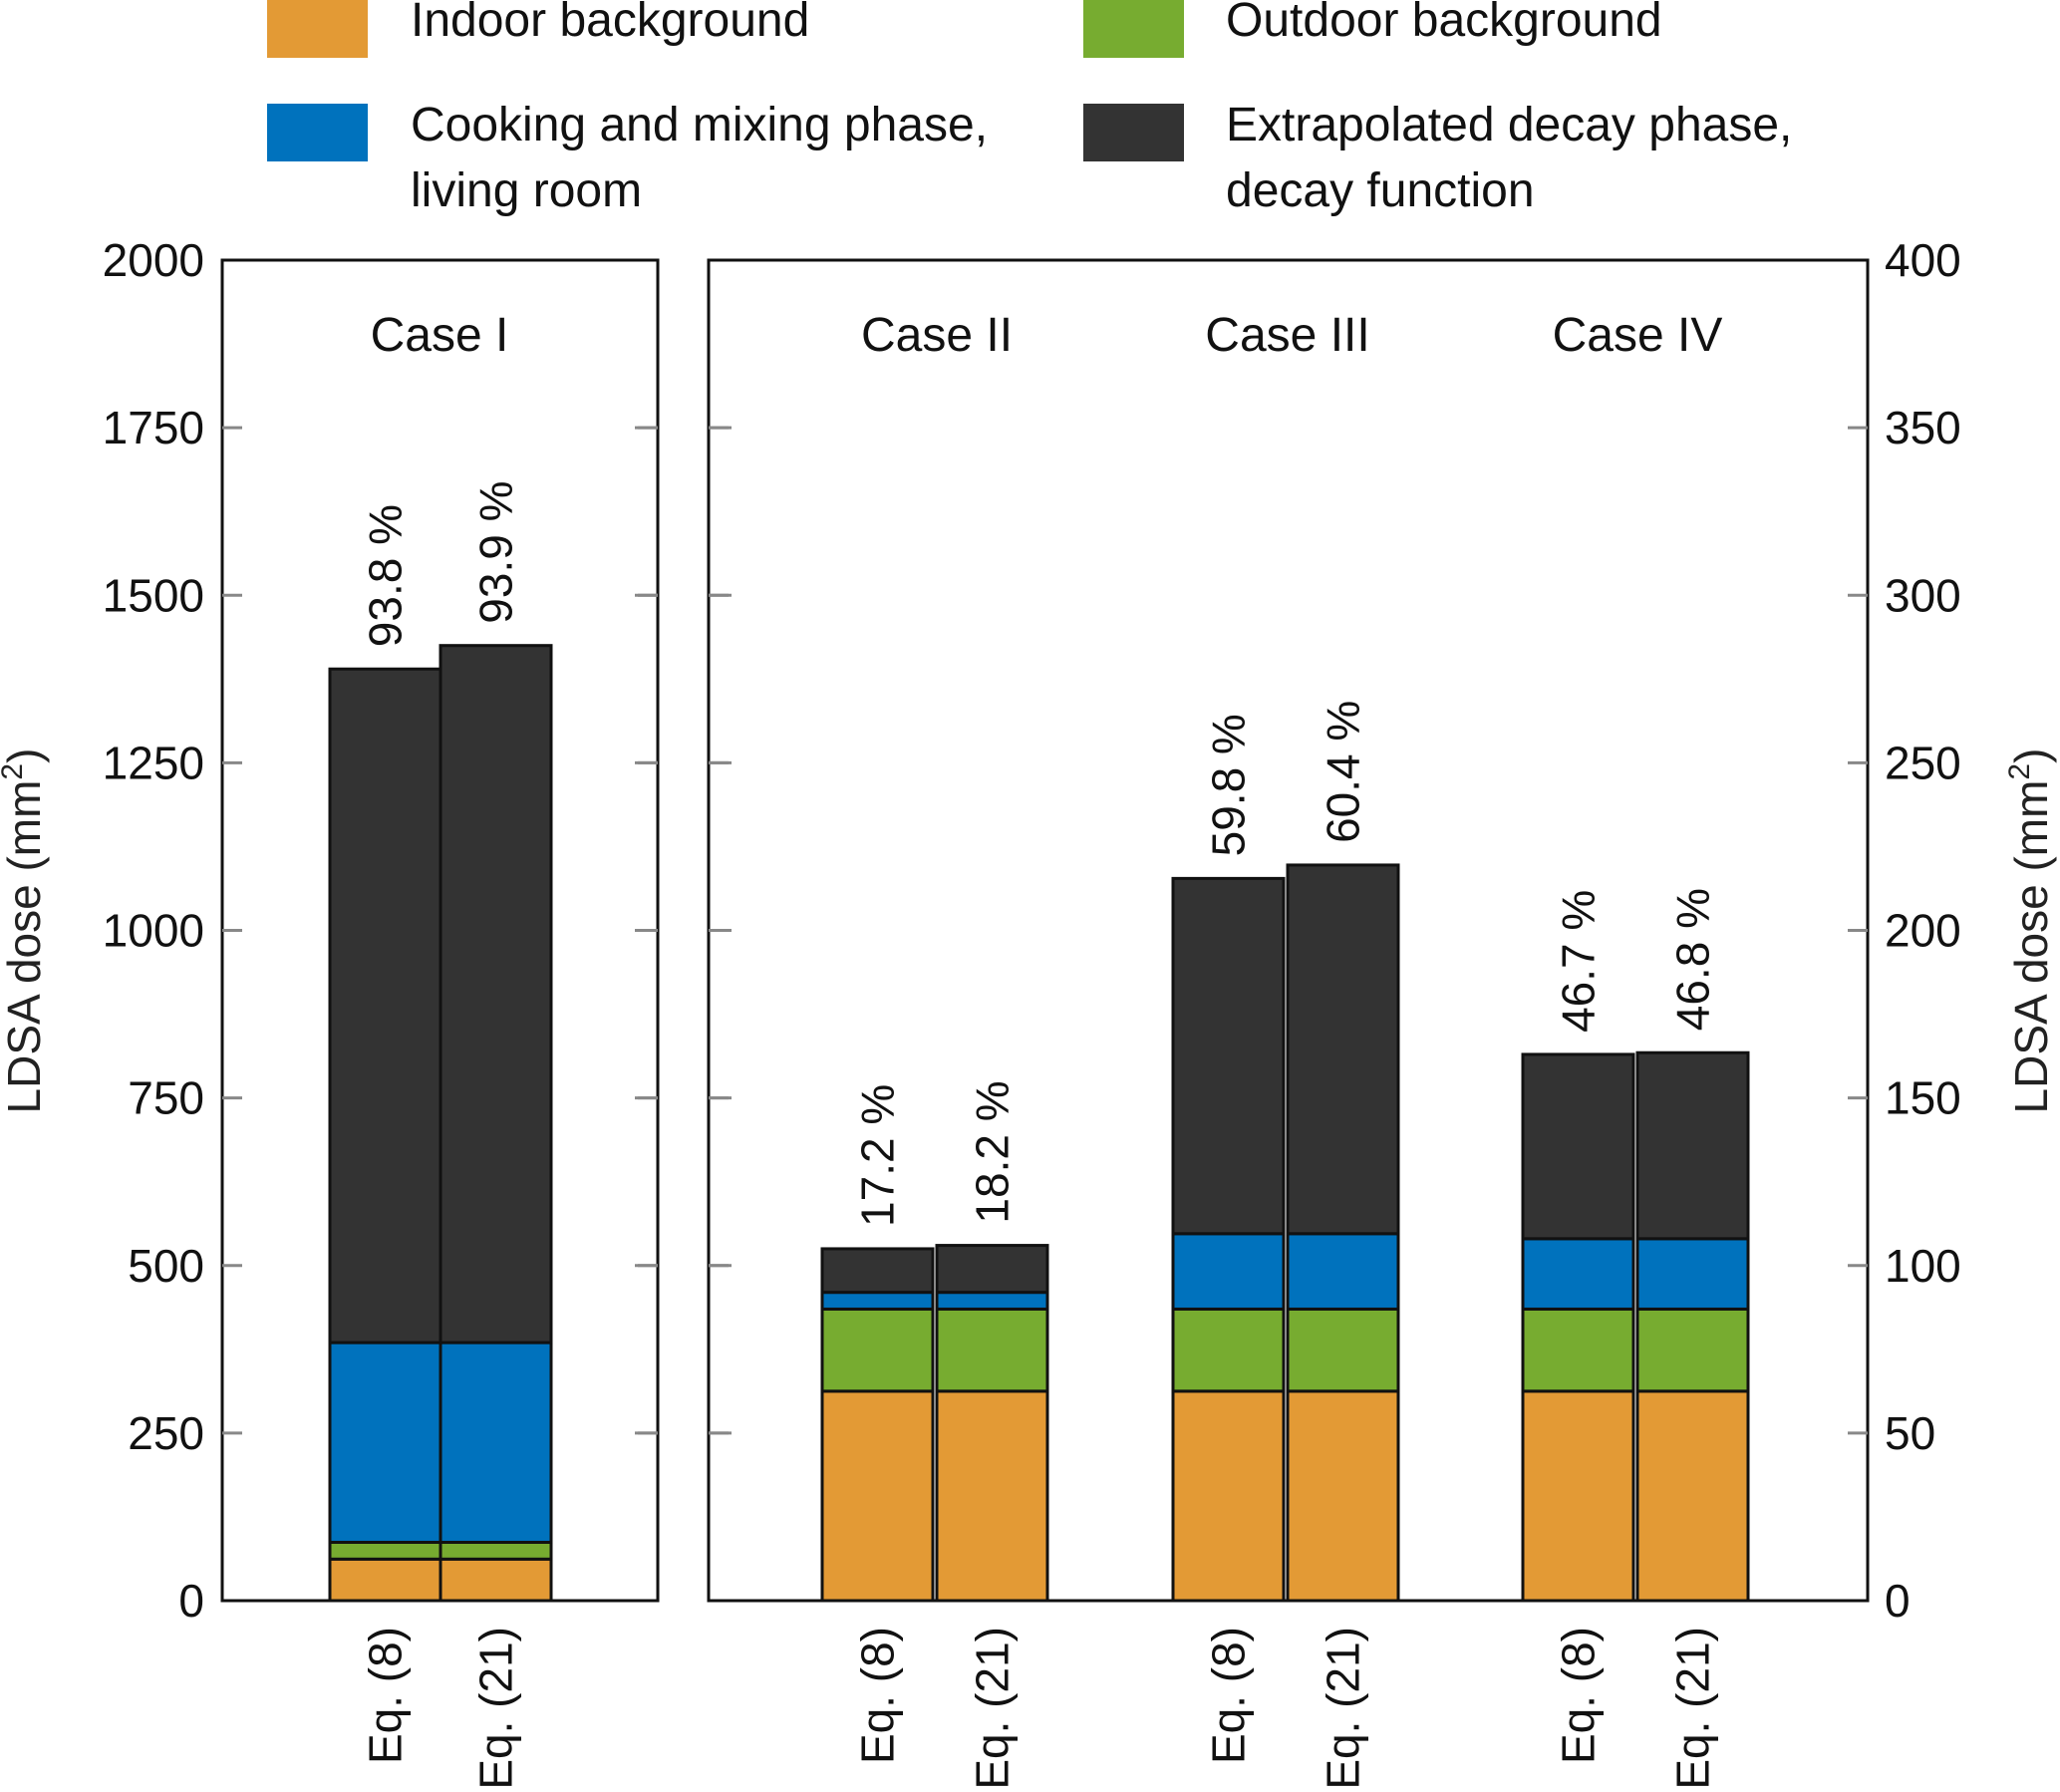 The width and height of the screenshot is (2060, 1792). What do you see at coordinates (496, 1708) in the screenshot?
I see `left-bar-2-category-label: Eq. (21)` at bounding box center [496, 1708].